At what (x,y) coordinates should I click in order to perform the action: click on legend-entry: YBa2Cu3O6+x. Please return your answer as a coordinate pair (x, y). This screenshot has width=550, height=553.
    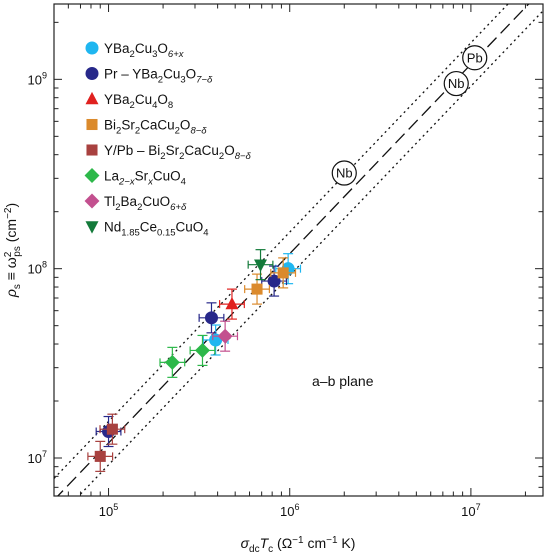
    Looking at the image, I should click on (135, 50).